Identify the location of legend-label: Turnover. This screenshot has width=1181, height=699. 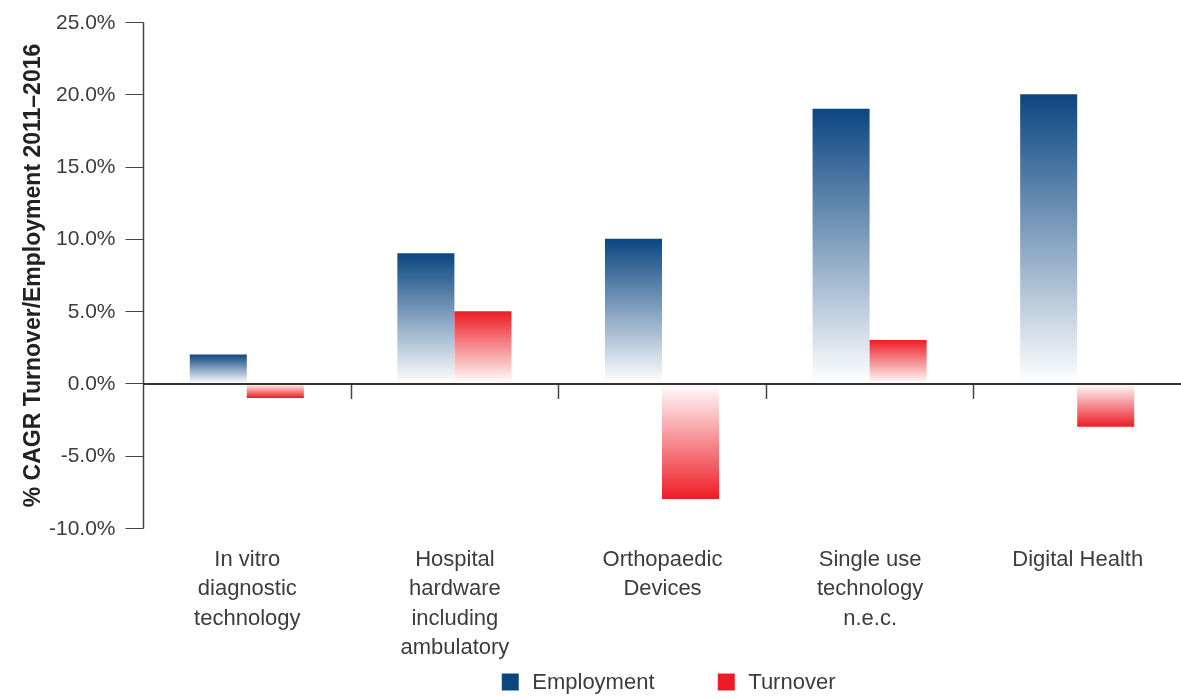
(792, 681).